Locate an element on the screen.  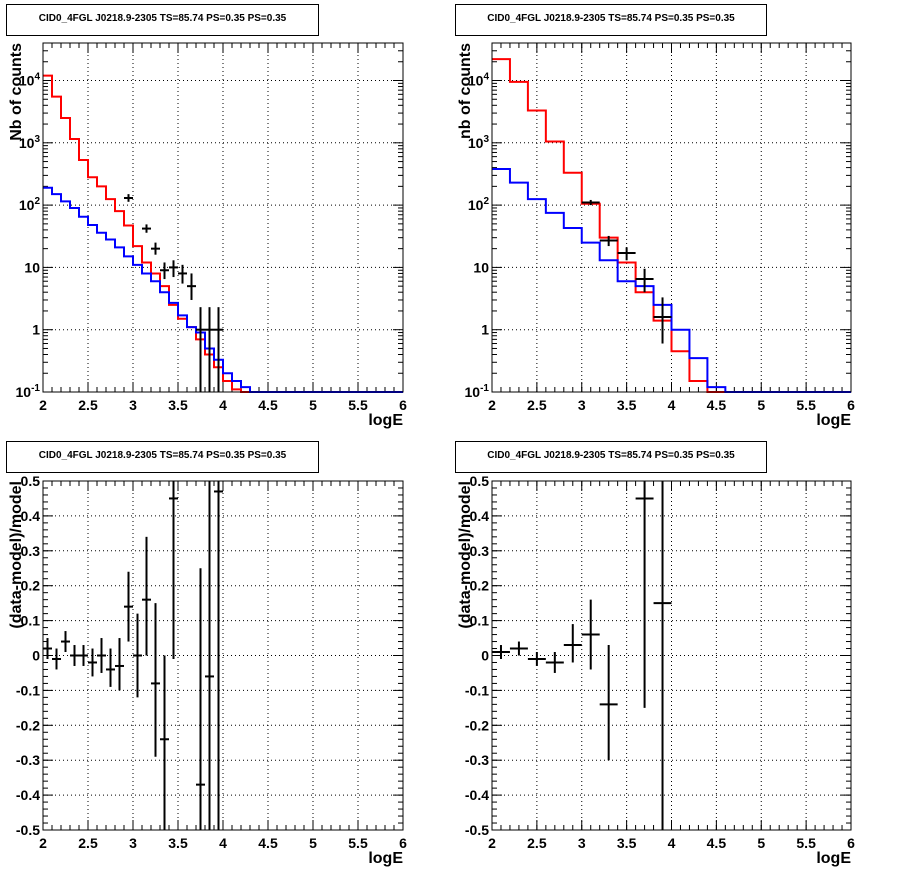
y-axis-label: Nb of counts is located at coordinates (16, 92).